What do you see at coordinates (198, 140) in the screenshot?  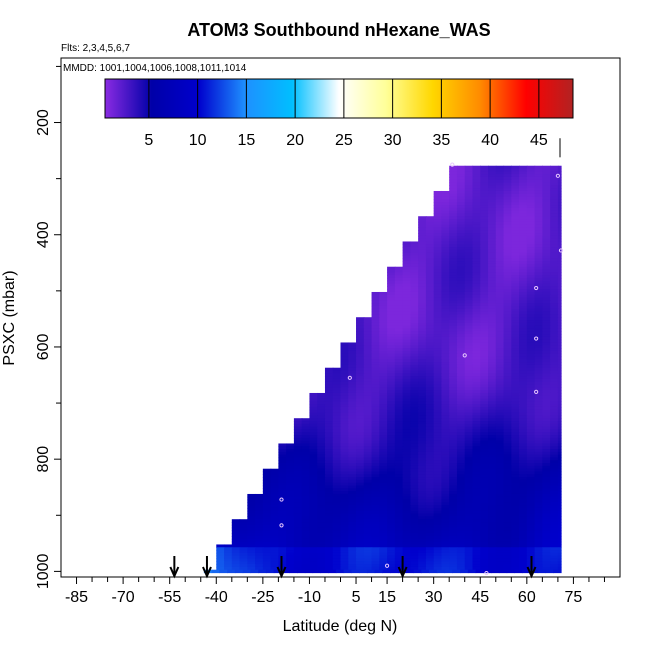 I see `colorbar-tick-label: 10` at bounding box center [198, 140].